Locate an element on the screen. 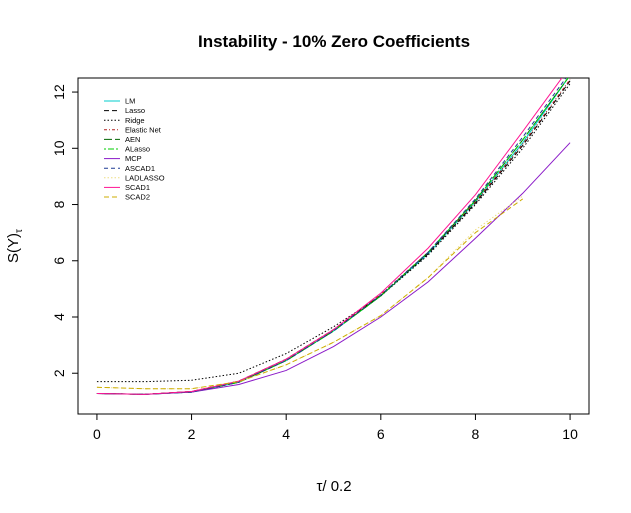  y-tick-label: 6 is located at coordinates (59, 261).